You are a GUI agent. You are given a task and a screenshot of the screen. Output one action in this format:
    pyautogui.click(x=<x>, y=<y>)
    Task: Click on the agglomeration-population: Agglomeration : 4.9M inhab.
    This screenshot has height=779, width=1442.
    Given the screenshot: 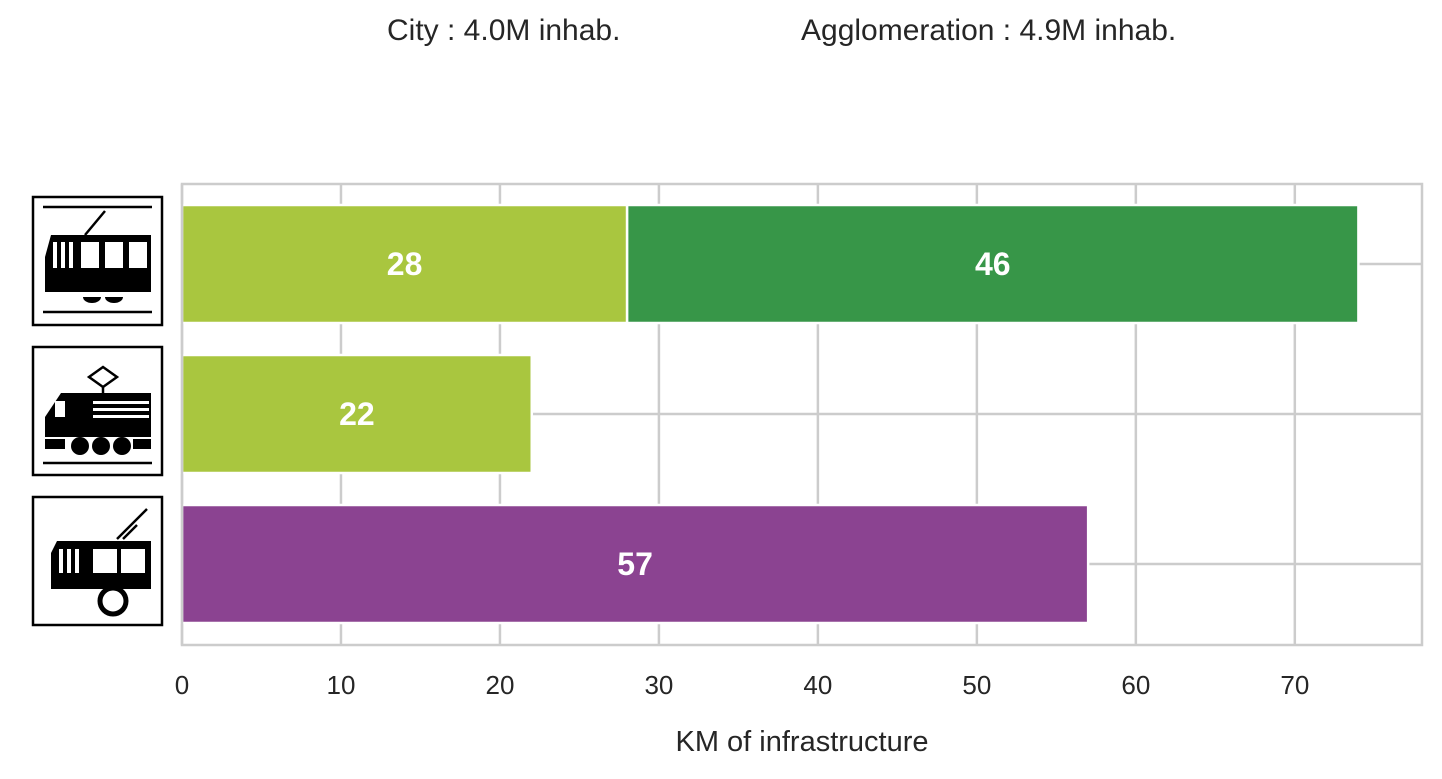 What is the action you would take?
    pyautogui.click(x=989, y=30)
    